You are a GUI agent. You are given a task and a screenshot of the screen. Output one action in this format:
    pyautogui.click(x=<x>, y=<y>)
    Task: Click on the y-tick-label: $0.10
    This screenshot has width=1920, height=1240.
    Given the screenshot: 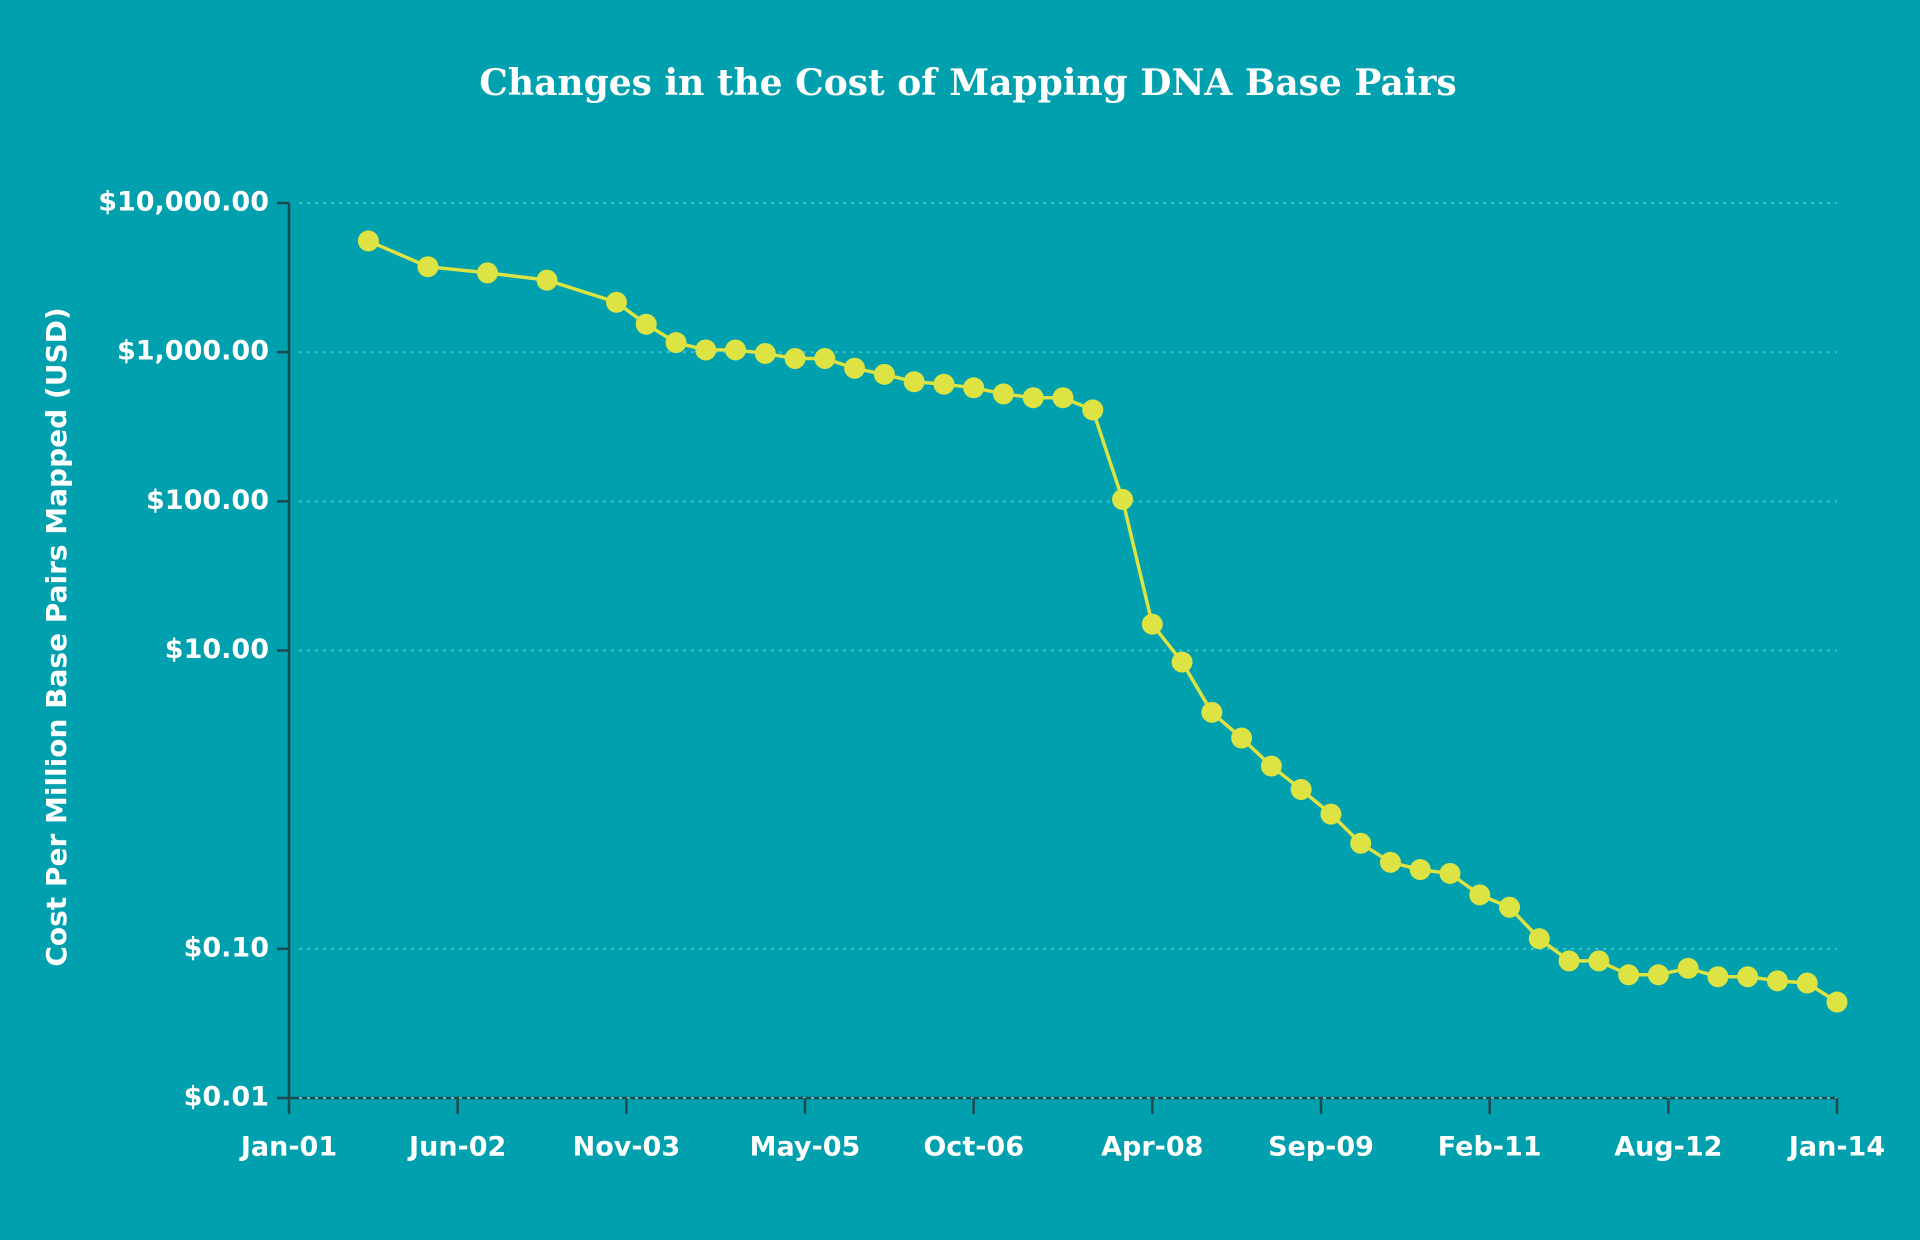 What is the action you would take?
    pyautogui.click(x=226, y=947)
    